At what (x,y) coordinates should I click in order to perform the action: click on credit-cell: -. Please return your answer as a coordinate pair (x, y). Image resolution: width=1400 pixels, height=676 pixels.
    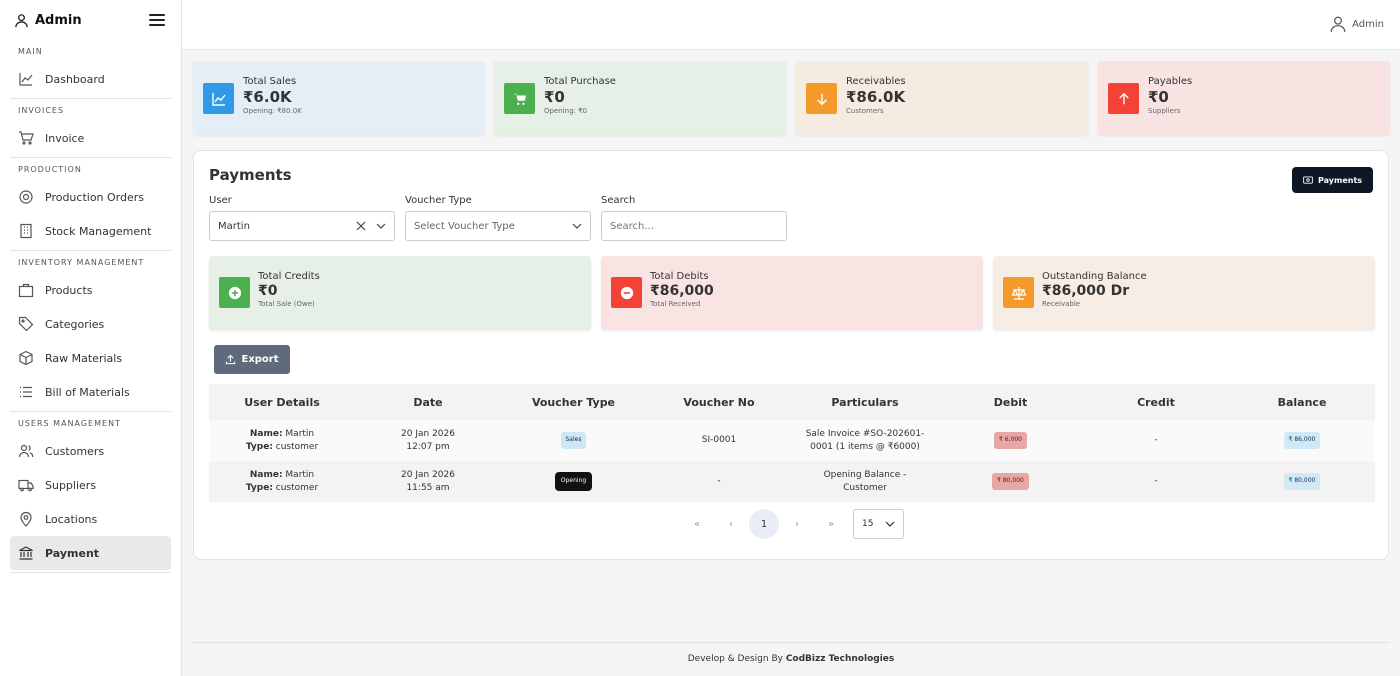
    Looking at the image, I should click on (1156, 440).